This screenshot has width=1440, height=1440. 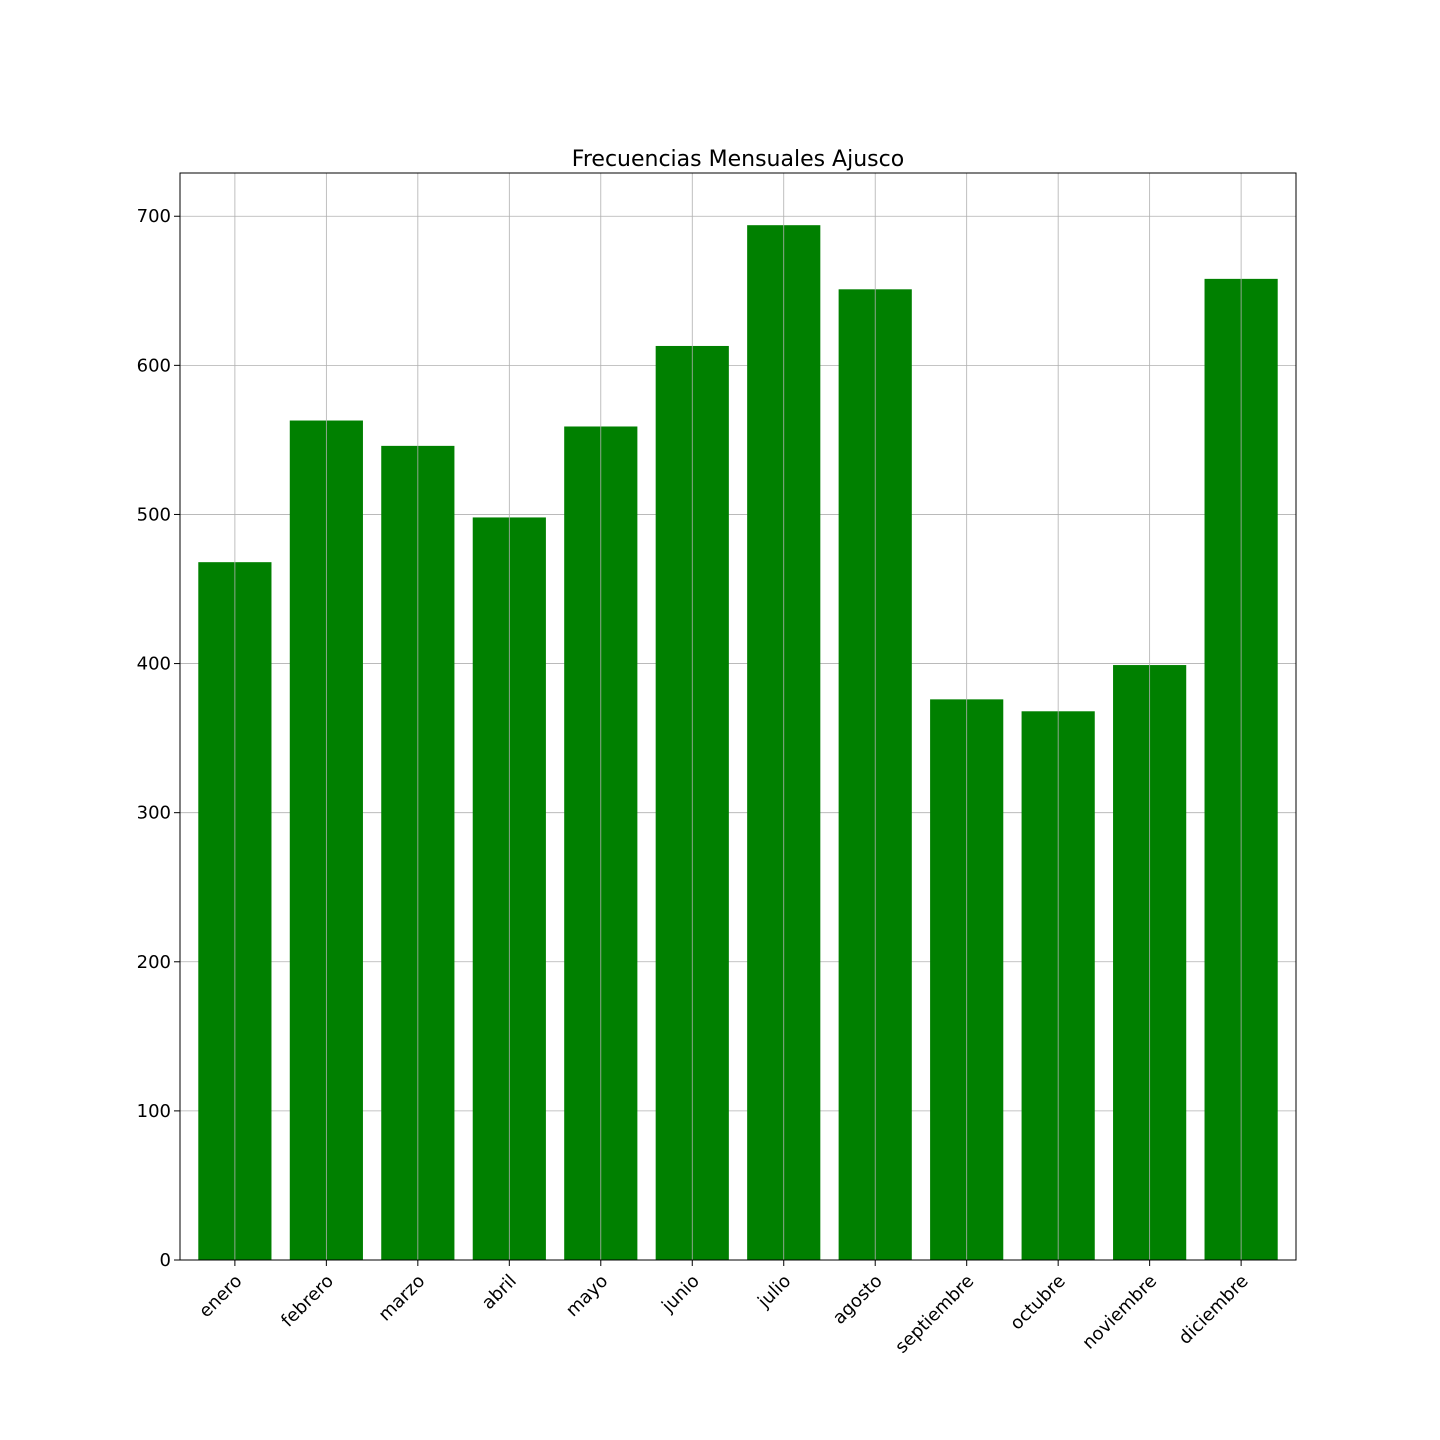 I want to click on x-tick-label: agosto, so click(x=858, y=1300).